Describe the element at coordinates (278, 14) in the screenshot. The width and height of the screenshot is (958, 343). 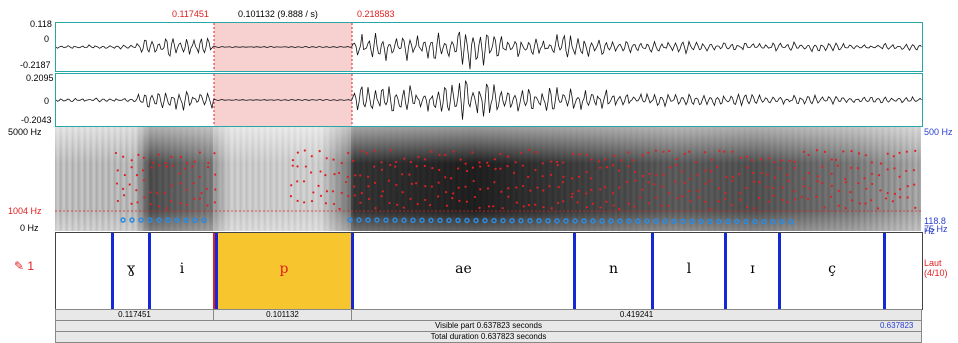
I see `selection-duration: 0.101132 (9.888 / s)` at that location.